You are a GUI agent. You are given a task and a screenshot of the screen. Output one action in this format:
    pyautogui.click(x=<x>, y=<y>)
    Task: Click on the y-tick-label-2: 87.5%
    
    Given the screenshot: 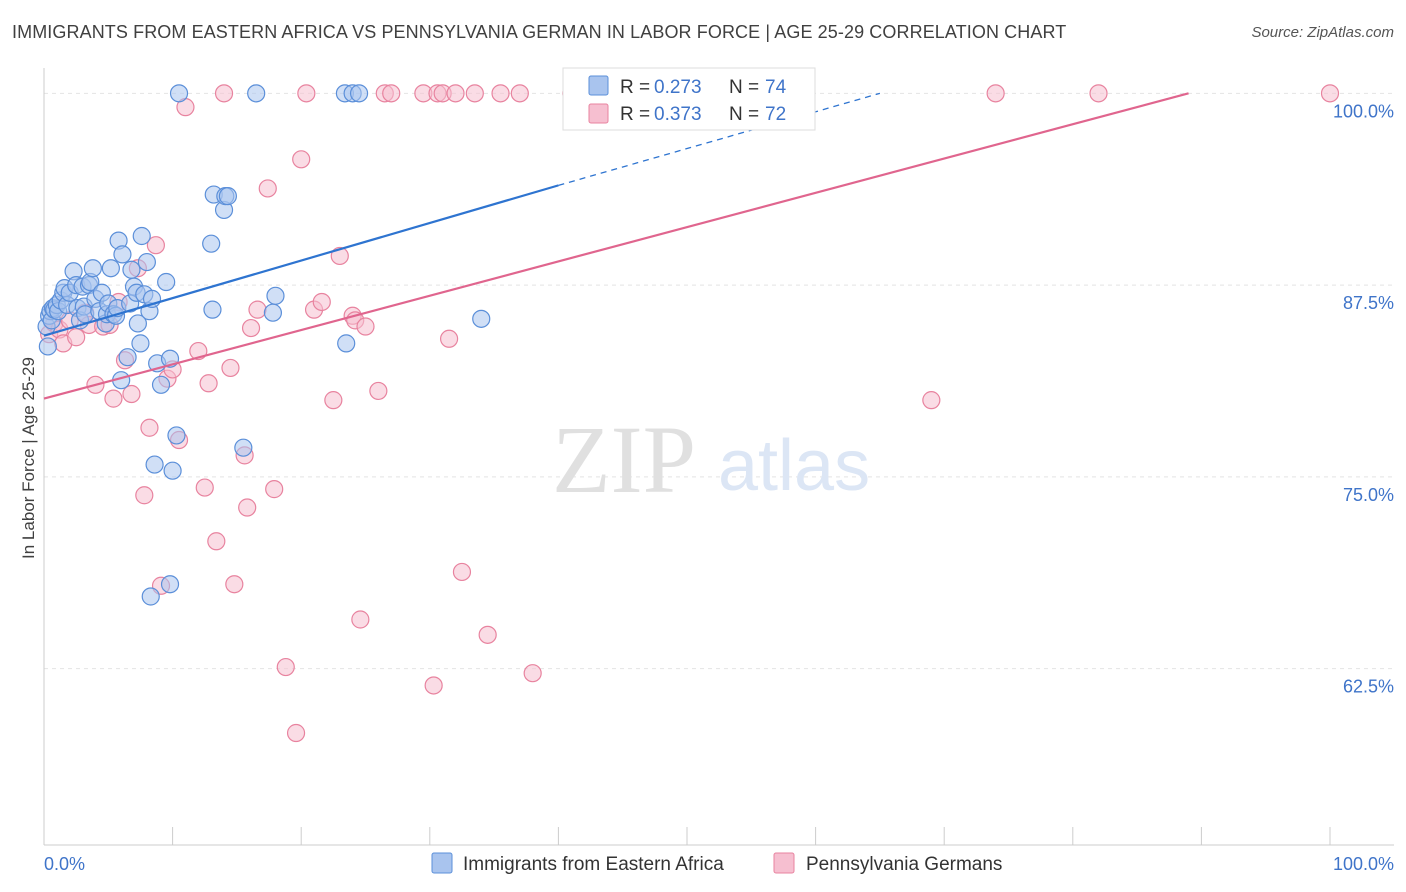 What is the action you would take?
    pyautogui.click(x=1368, y=303)
    